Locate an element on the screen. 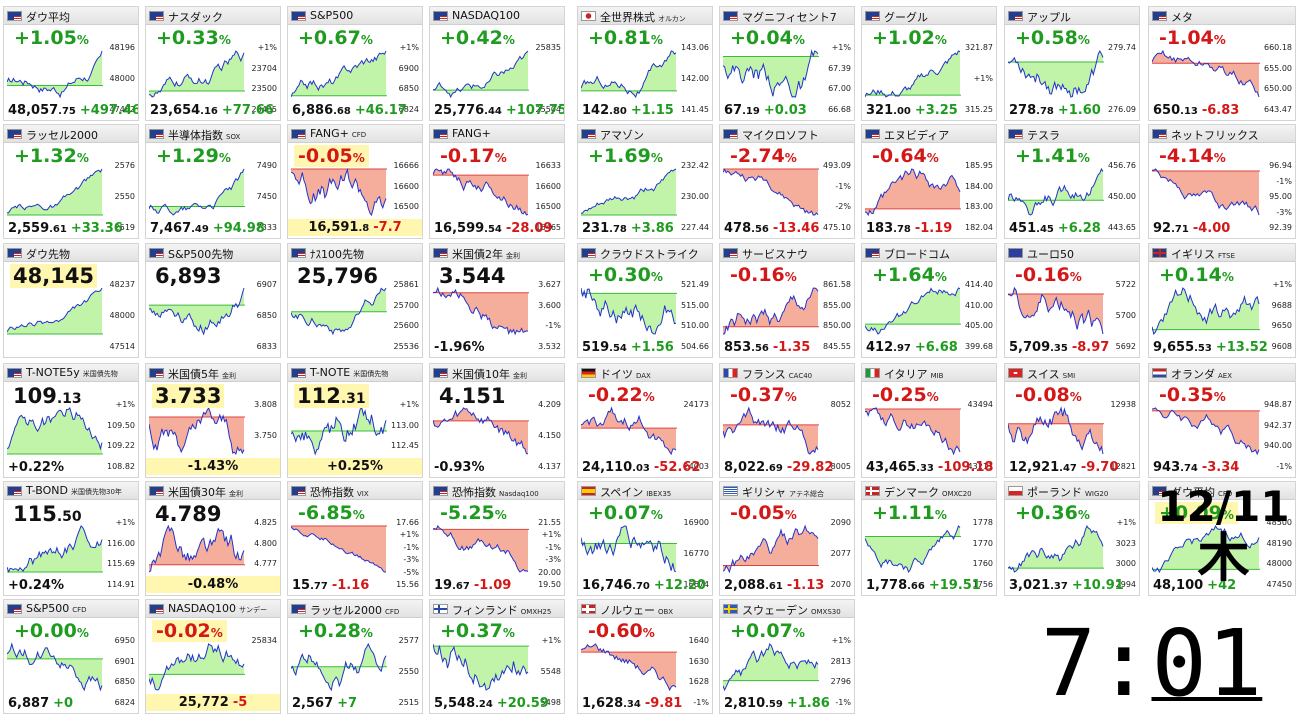 This screenshot has height=724, width=1299. axis-tick-label: 112.45 is located at coordinates (405, 445).